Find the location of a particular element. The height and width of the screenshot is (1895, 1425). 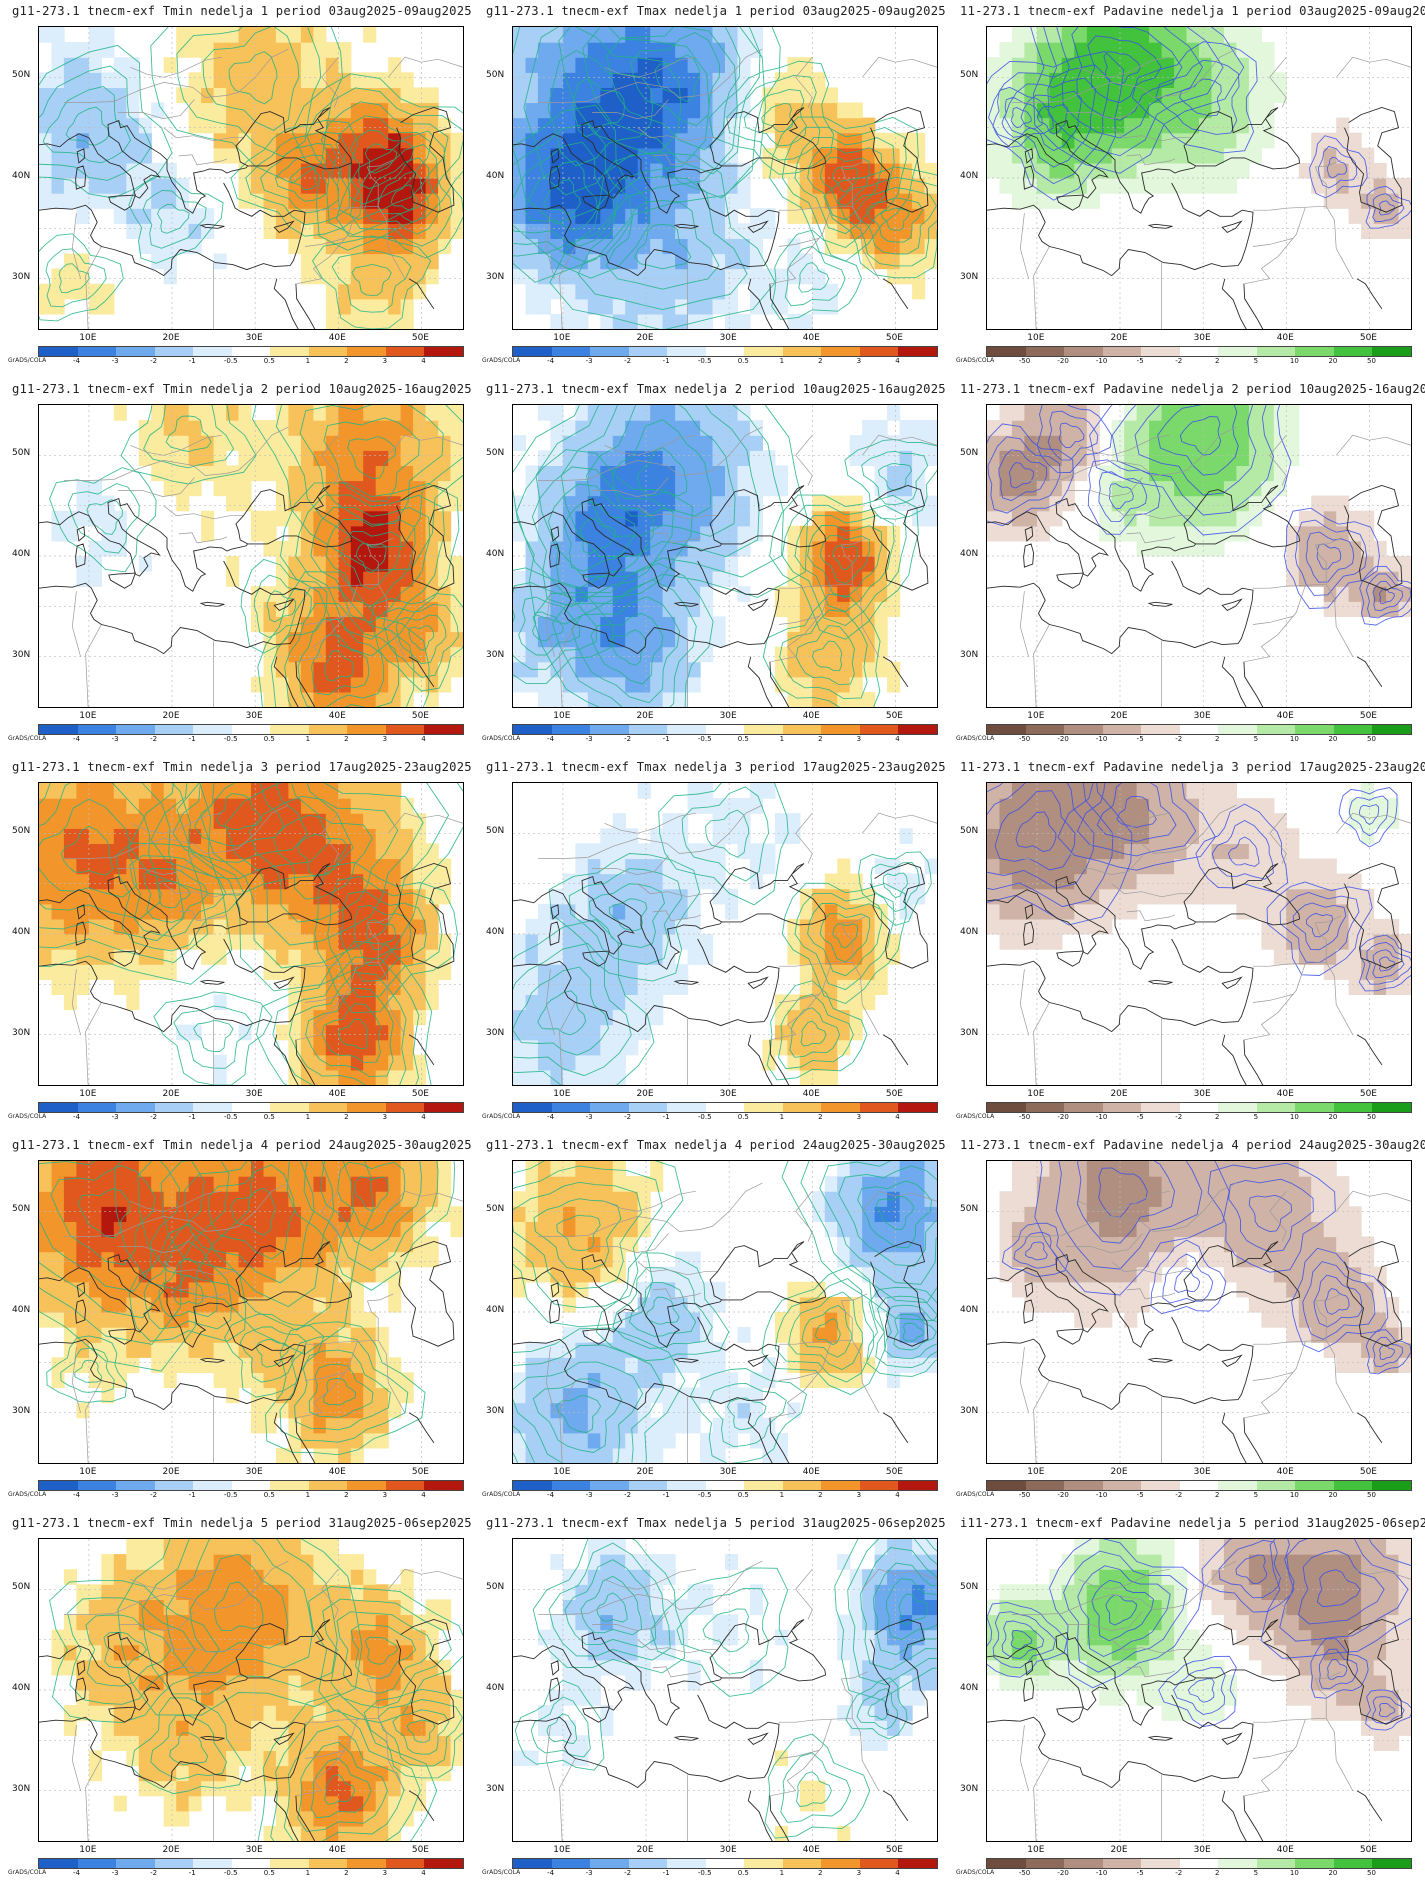

colorbar-labels: -4 -3 -2 -1 -0.5 0.5 1 2 3 4 is located at coordinates (250, 740).